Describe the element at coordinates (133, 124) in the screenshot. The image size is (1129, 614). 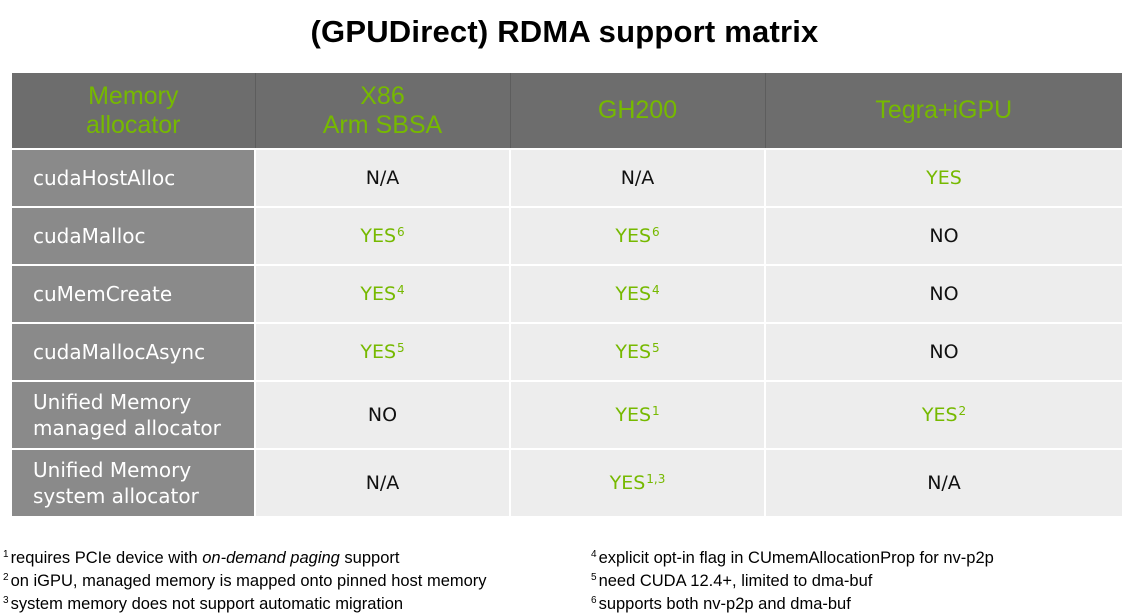
I see `header-line: allocator` at that location.